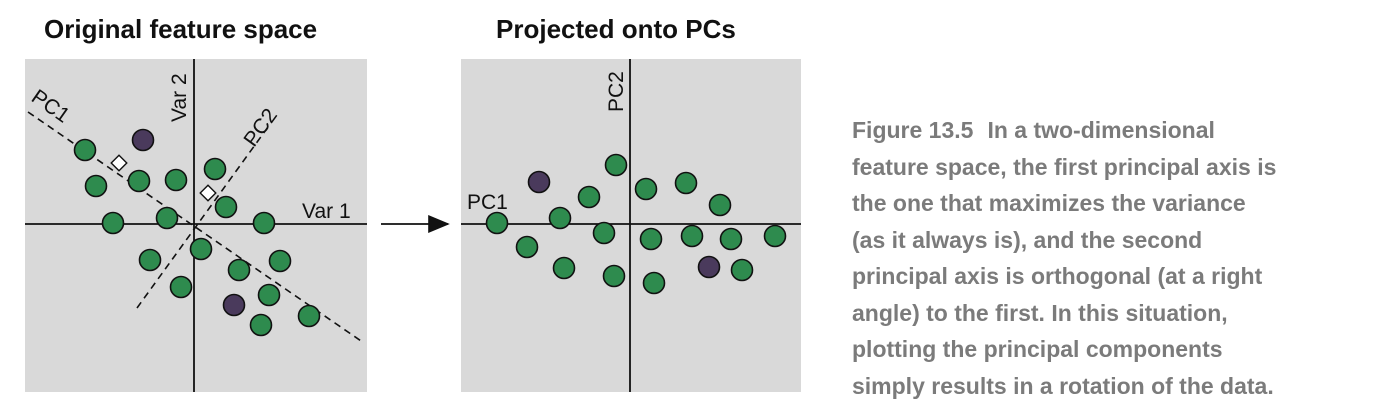 This screenshot has width=1374, height=414. I want to click on caption-line-3: the one that maximizes the variance, so click(1049, 203).